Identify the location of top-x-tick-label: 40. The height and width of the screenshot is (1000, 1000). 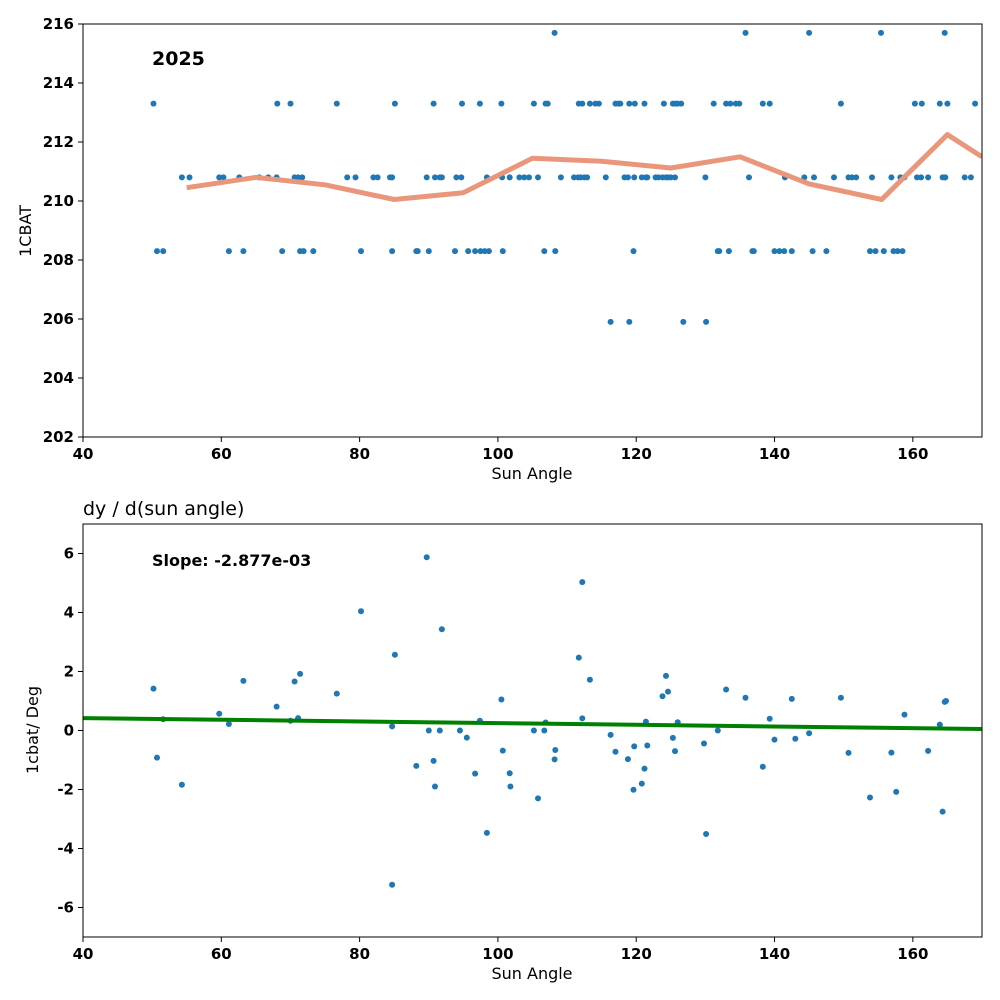
(83, 454).